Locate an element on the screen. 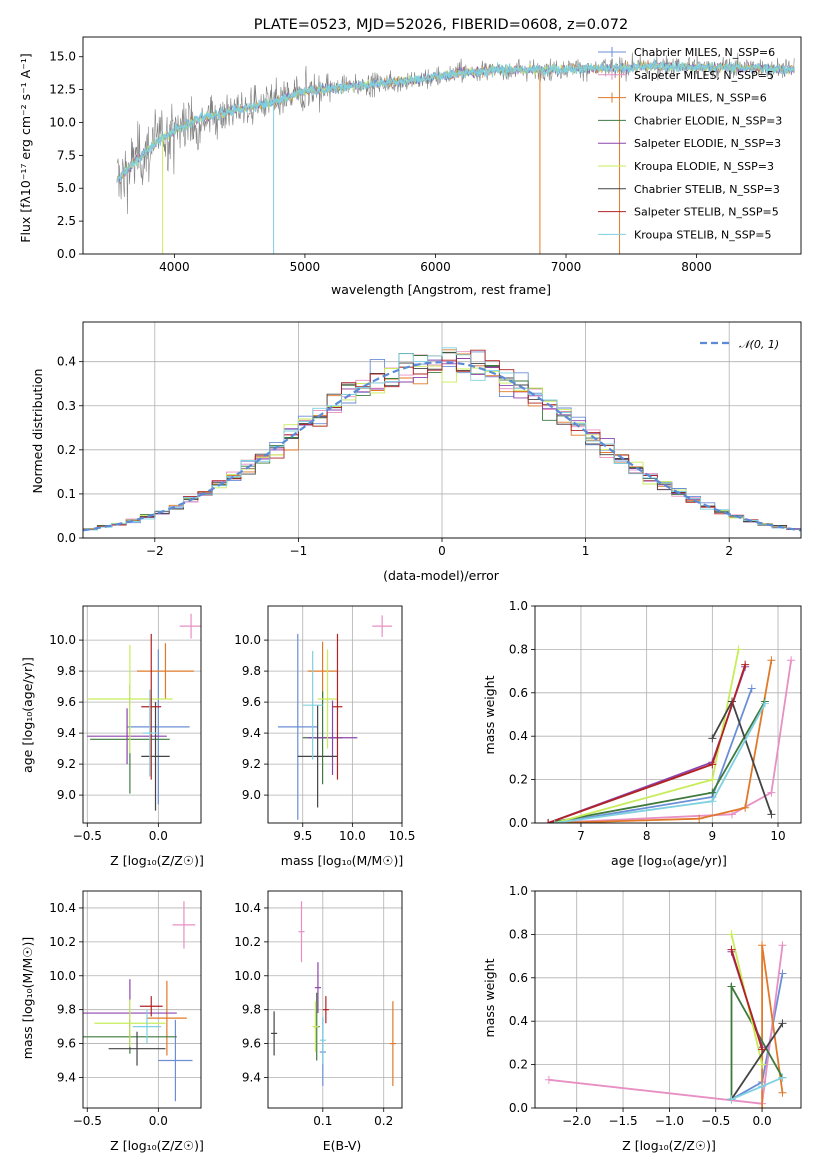  panel-2: −0.5 0.0 9.0 9.2 9.4 9.6 9.8 10.0 is located at coordinates (125, 724).